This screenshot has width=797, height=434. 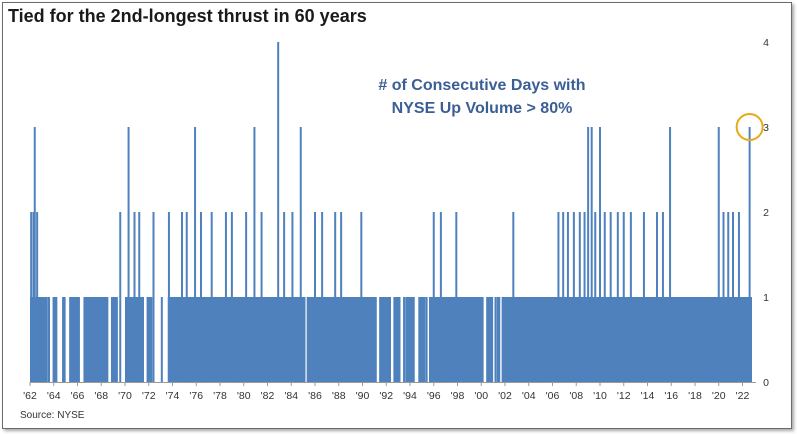 What do you see at coordinates (600, 396) in the screenshot?
I see `x-tick-label: '10` at bounding box center [600, 396].